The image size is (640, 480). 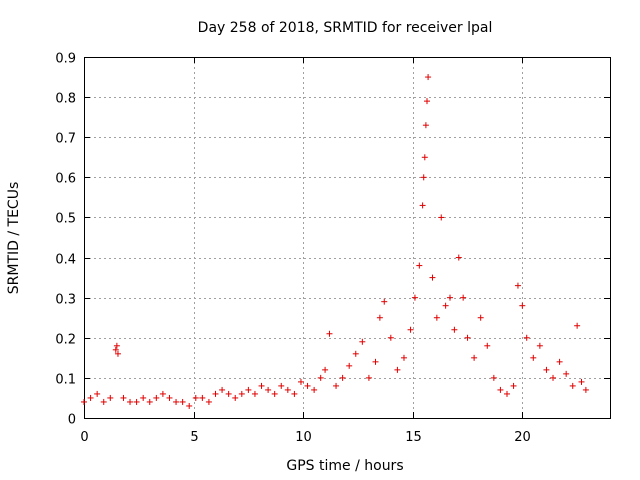 What do you see at coordinates (194, 437) in the screenshot?
I see `x-tick-label: 5` at bounding box center [194, 437].